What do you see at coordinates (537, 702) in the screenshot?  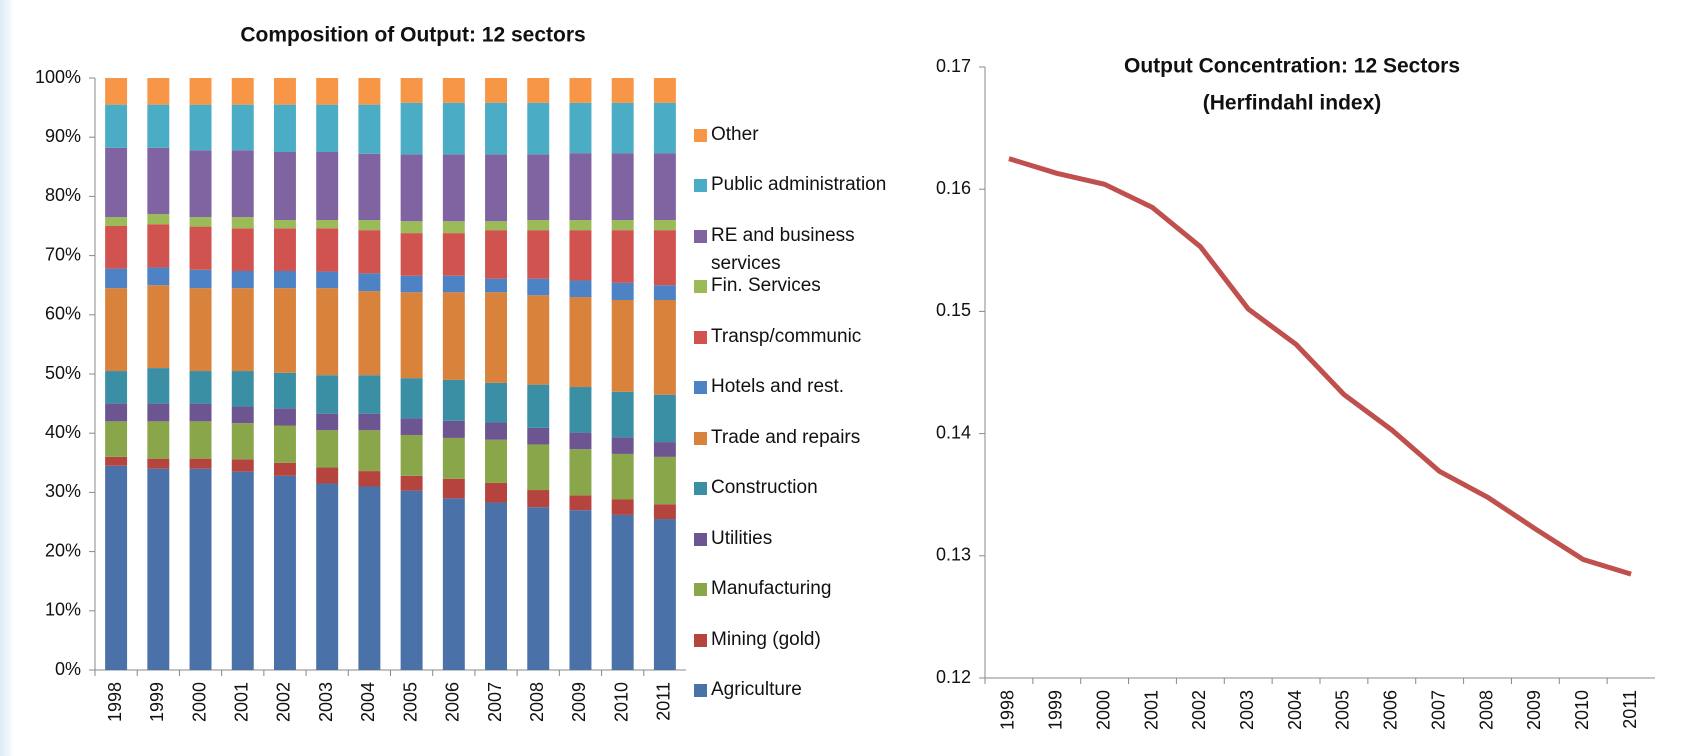 I see `x-tick-label: 2008` at bounding box center [537, 702].